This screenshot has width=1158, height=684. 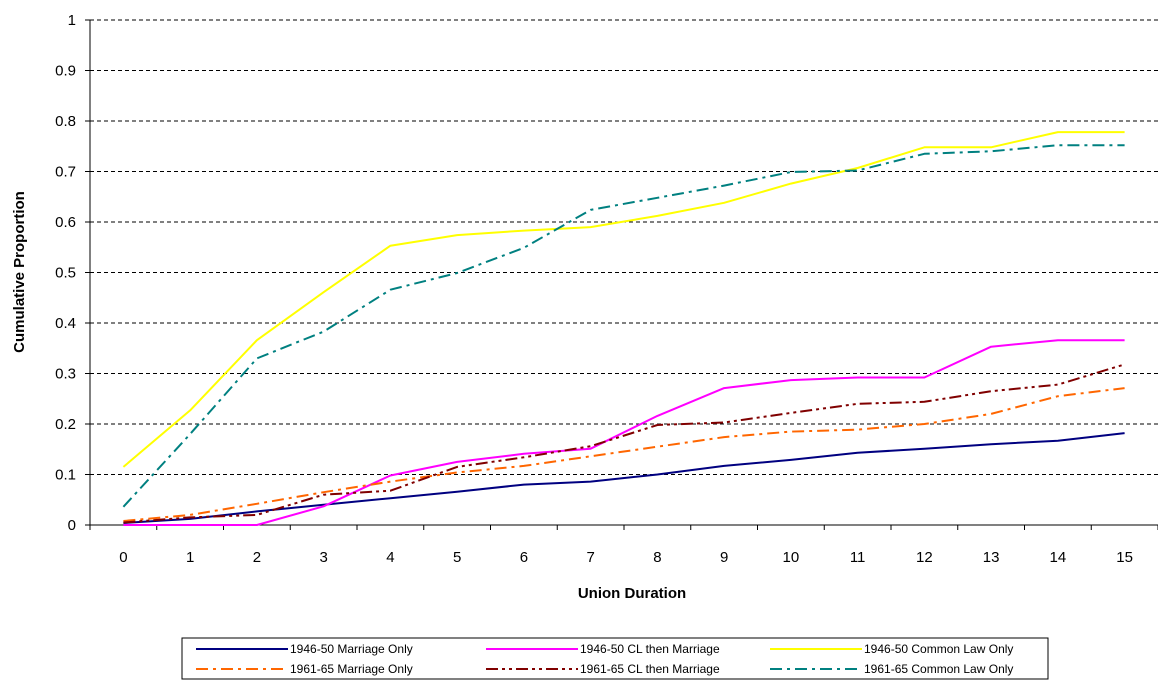 I want to click on y-tick-label: 0.4, so click(x=65, y=323).